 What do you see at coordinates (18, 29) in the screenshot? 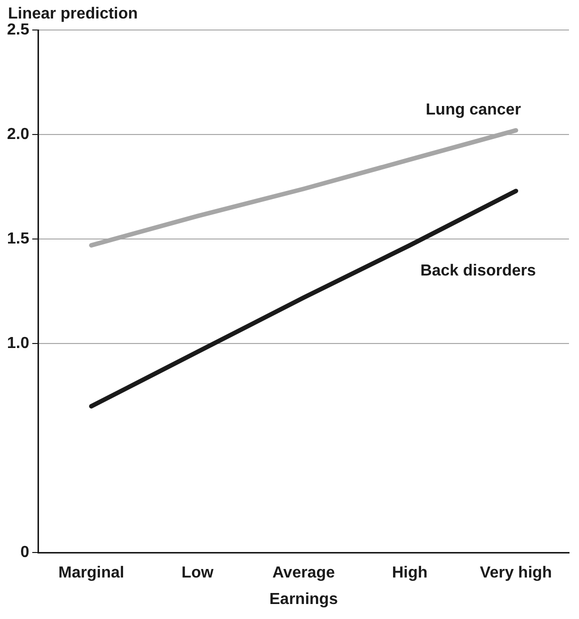
I see `y-tick-label: 2.5` at bounding box center [18, 29].